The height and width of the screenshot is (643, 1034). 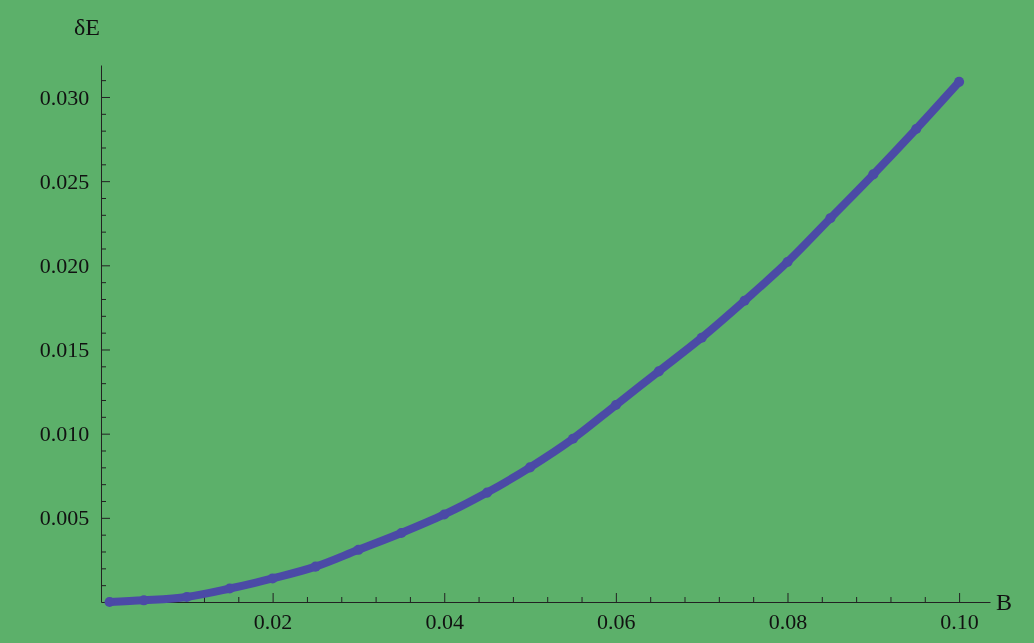 I want to click on y-tick-label: 0.015, so click(x=64, y=350).